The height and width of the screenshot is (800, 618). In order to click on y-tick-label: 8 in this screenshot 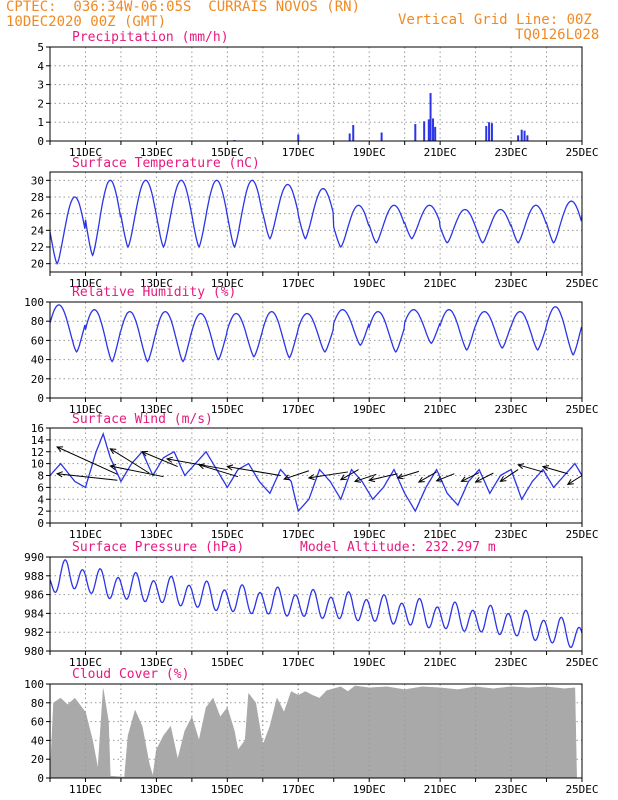, I will do `click(40, 476)`.